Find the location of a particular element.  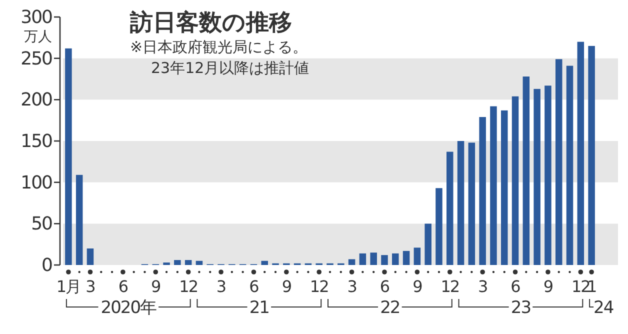

annotation: ※日本政府観光局による。 is located at coordinates (219, 47).